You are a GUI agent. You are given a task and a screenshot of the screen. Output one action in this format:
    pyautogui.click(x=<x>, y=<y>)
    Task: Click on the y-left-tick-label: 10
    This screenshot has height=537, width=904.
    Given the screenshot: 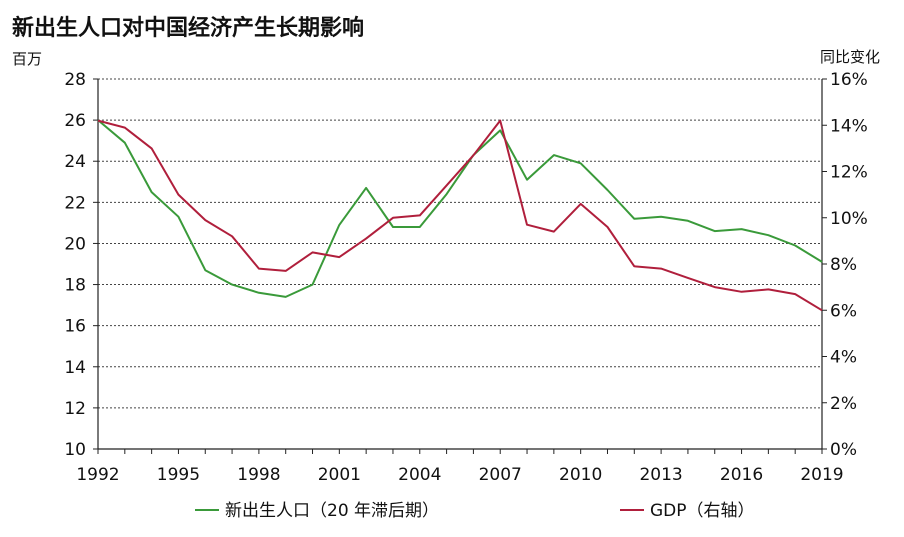 What is the action you would take?
    pyautogui.click(x=75, y=450)
    